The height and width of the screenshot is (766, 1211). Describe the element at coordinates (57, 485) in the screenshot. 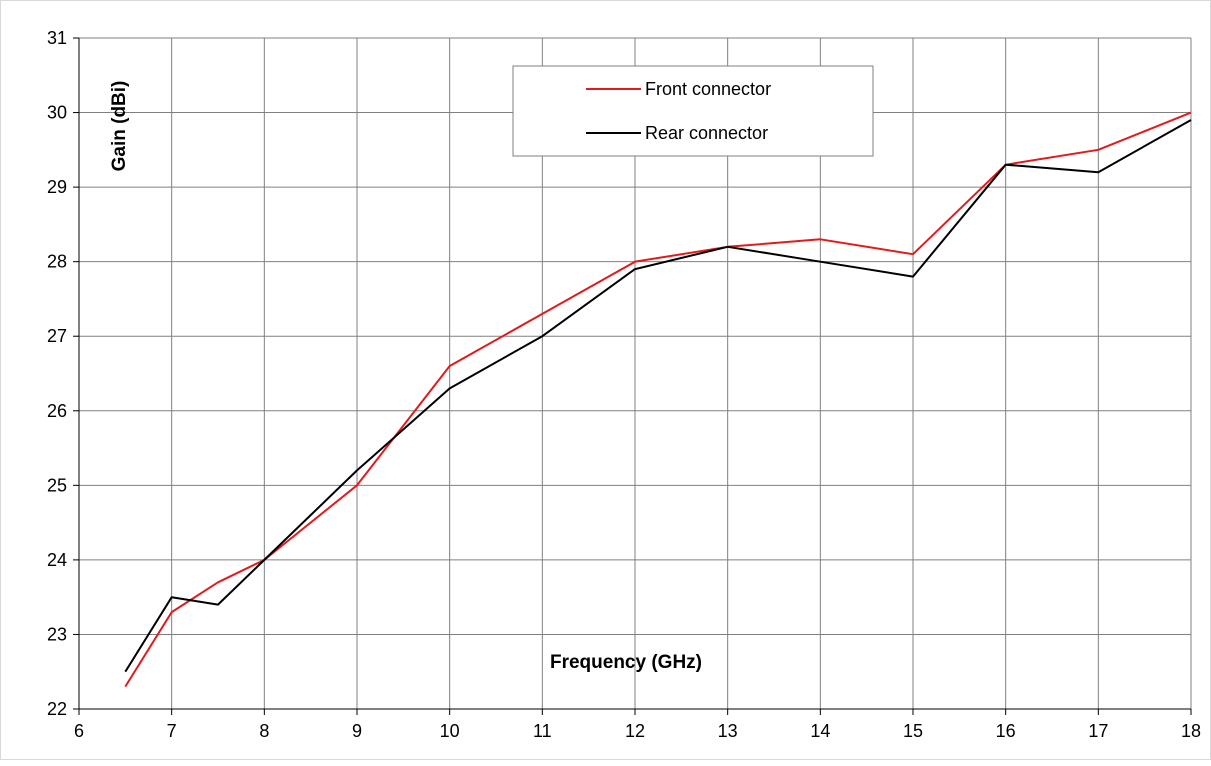

I see `y-tick-label-25: 25` at that location.